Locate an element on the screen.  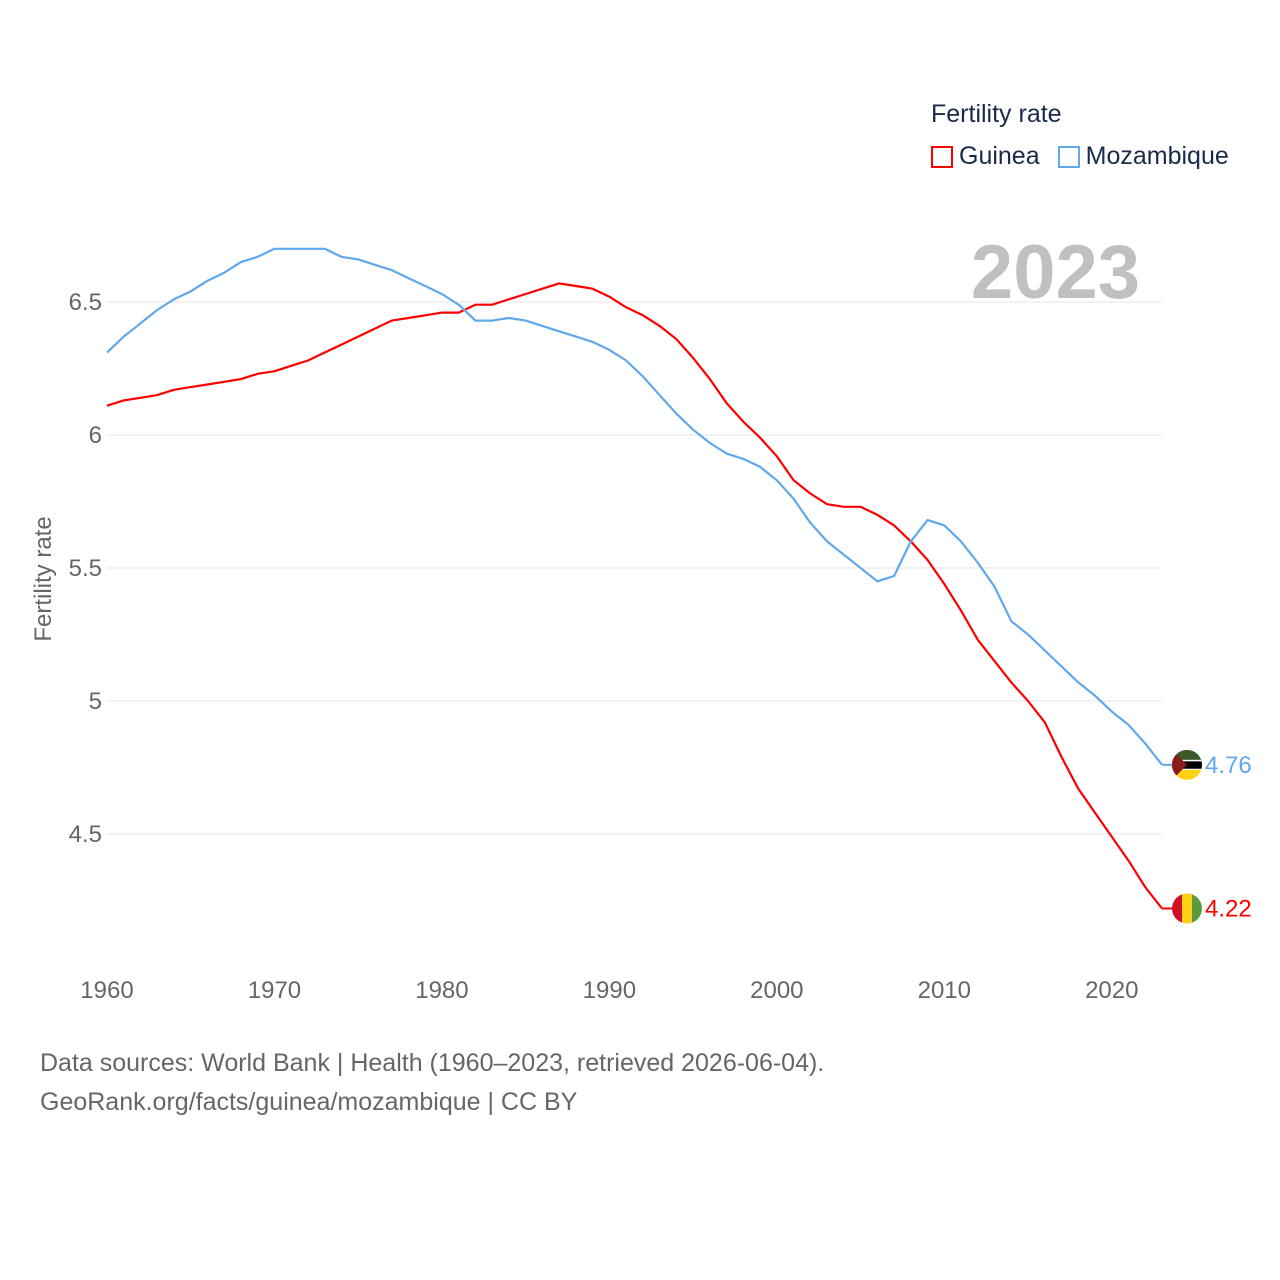
legend-title: Fertility rate is located at coordinates (996, 114).